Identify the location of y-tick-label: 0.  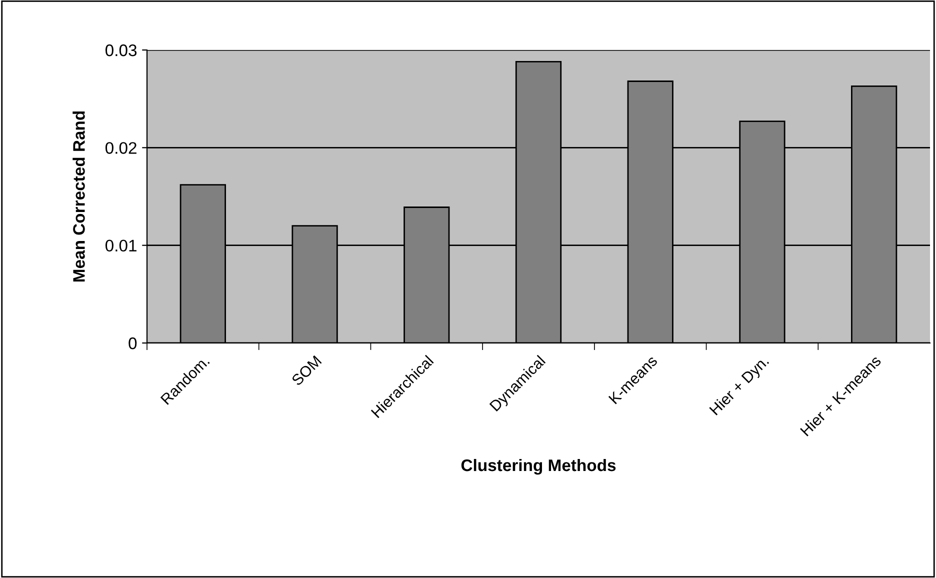
(132, 343).